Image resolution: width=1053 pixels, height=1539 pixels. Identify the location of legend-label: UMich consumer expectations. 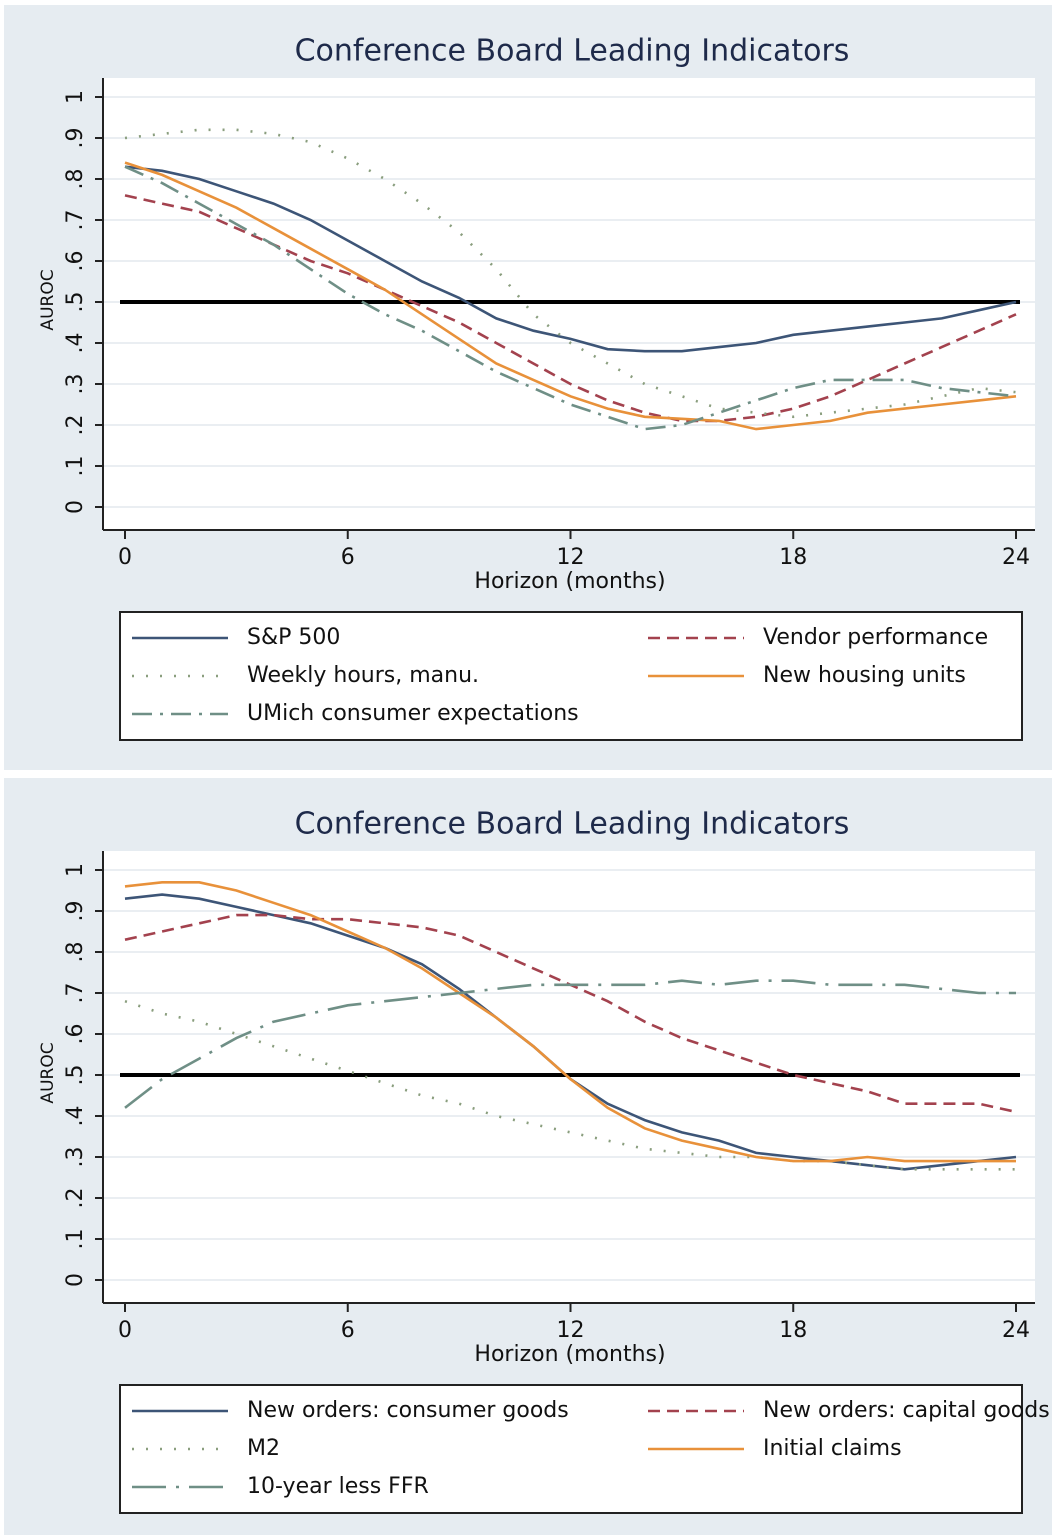
(413, 713).